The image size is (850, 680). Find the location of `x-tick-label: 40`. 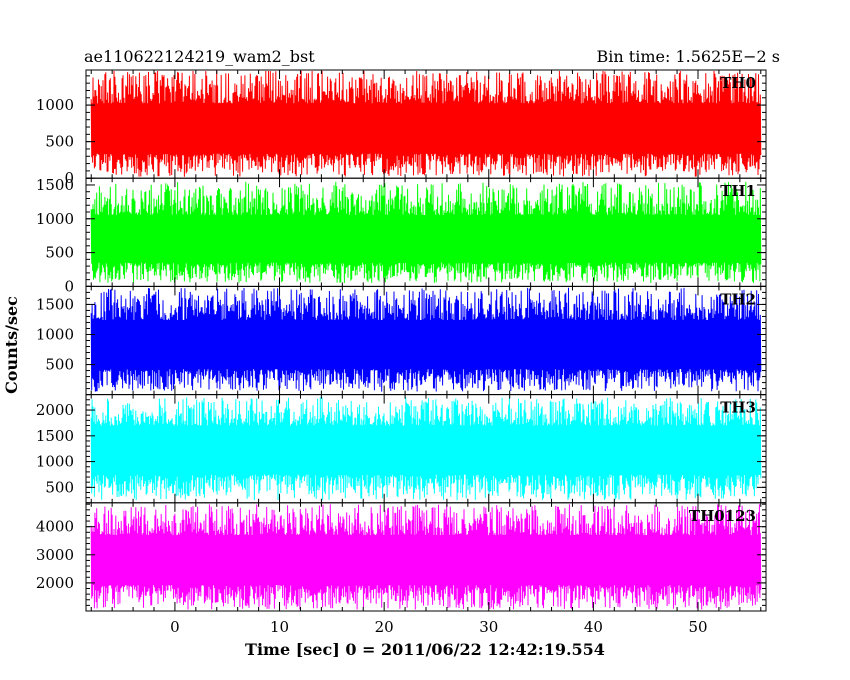

x-tick-label: 40 is located at coordinates (593, 627).